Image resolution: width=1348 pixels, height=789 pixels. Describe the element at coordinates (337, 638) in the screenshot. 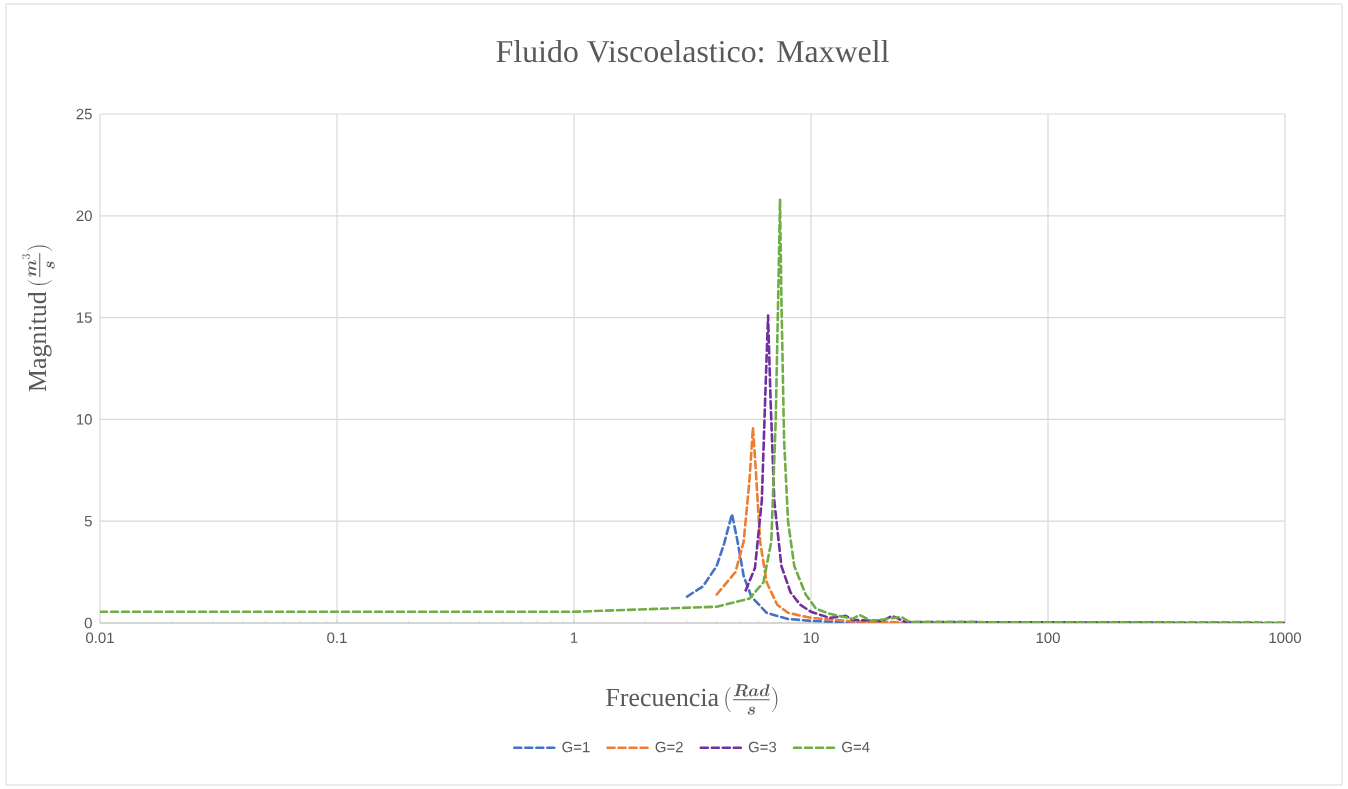

I see `x-tick-label: 0.1` at that location.